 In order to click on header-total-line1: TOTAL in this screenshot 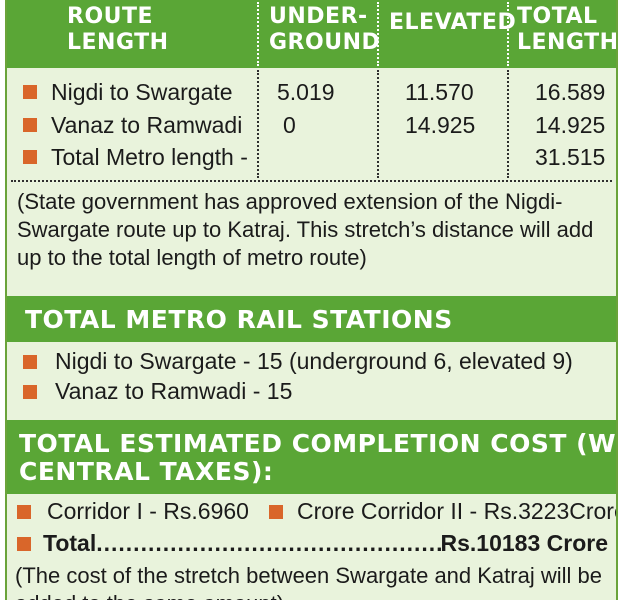, I will do `click(557, 16)`.